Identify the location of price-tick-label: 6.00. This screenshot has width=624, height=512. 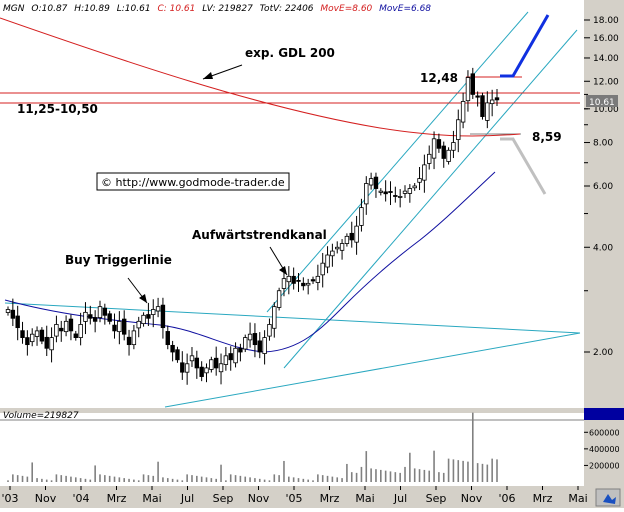
(603, 187).